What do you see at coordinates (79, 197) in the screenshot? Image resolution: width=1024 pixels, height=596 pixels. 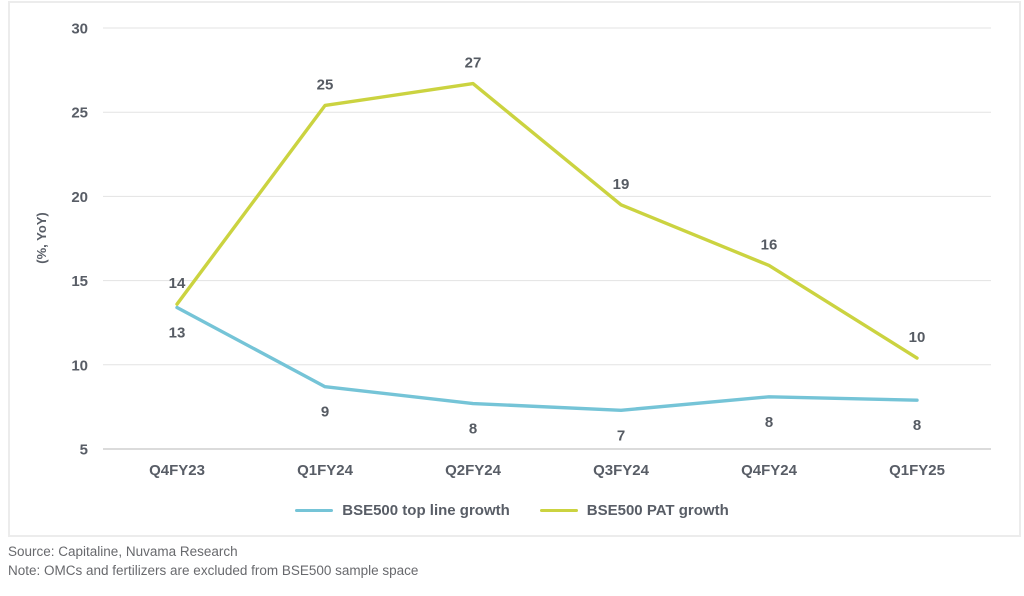 I see `y-tick-label: 20` at bounding box center [79, 197].